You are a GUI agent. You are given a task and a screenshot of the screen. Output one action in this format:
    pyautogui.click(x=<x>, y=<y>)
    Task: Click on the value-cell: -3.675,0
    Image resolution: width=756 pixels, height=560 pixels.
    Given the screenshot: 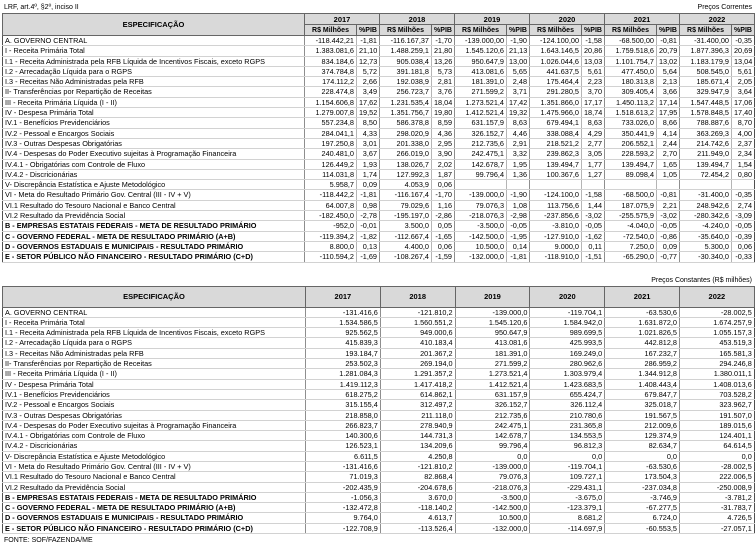 What is the action you would take?
    pyautogui.click(x=567, y=497)
    